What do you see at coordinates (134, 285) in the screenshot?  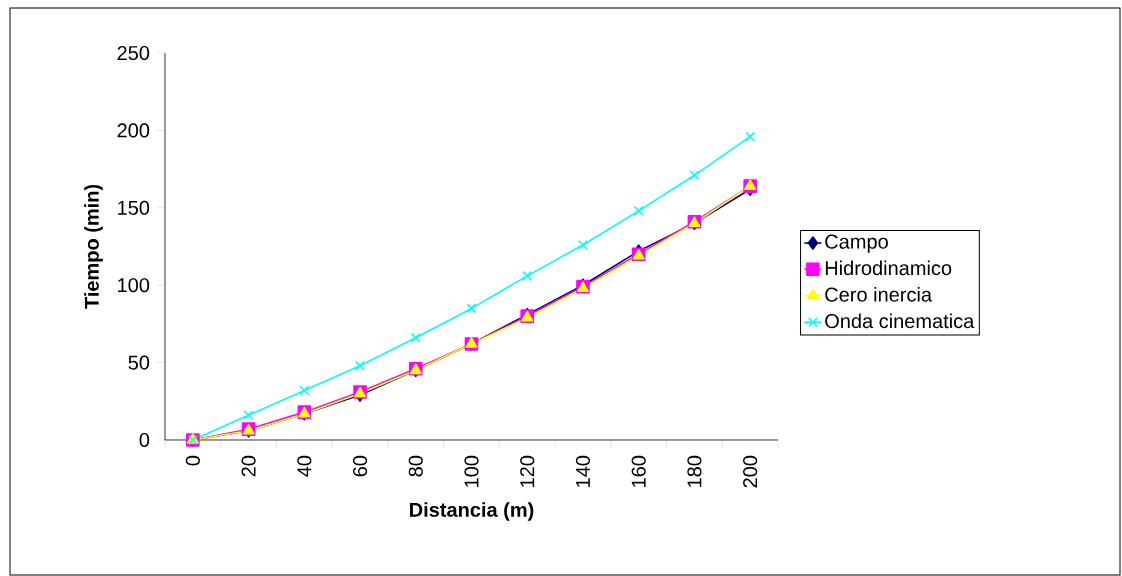 I see `y-tick-label: 100` at bounding box center [134, 285].